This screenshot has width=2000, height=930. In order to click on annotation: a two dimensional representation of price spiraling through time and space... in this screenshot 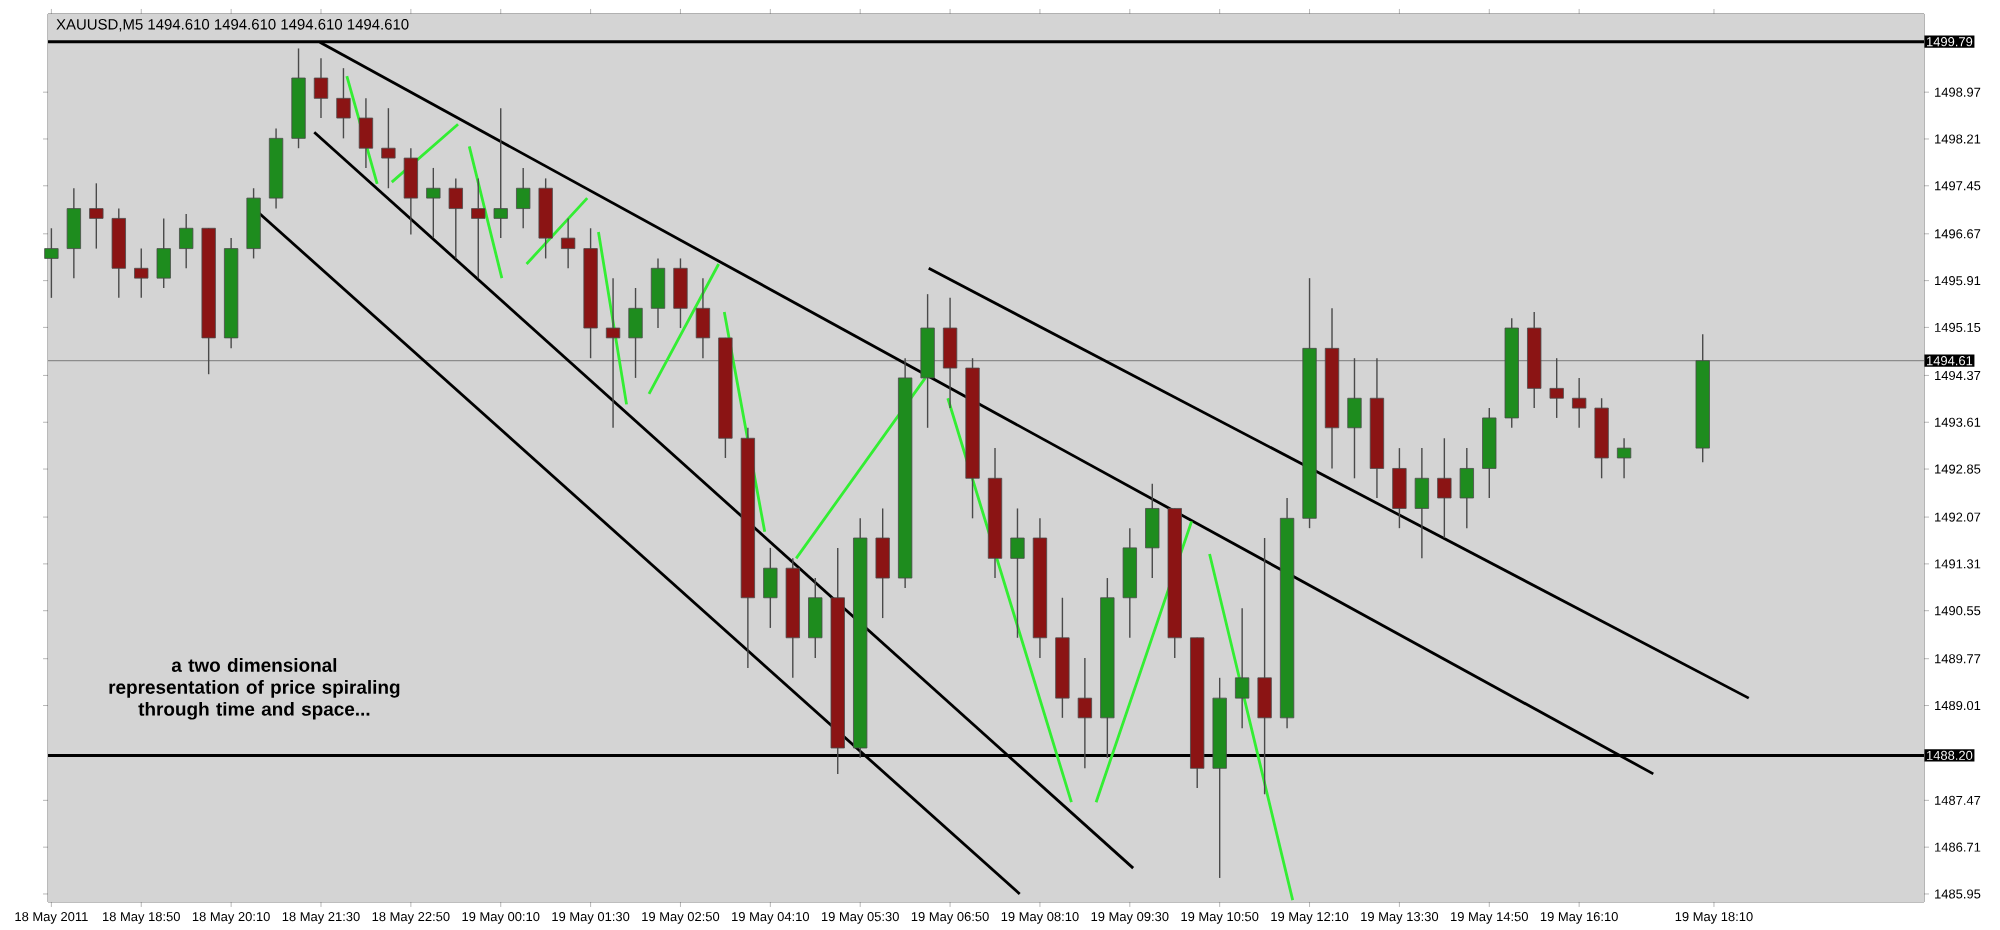, I will do `click(254, 689)`.